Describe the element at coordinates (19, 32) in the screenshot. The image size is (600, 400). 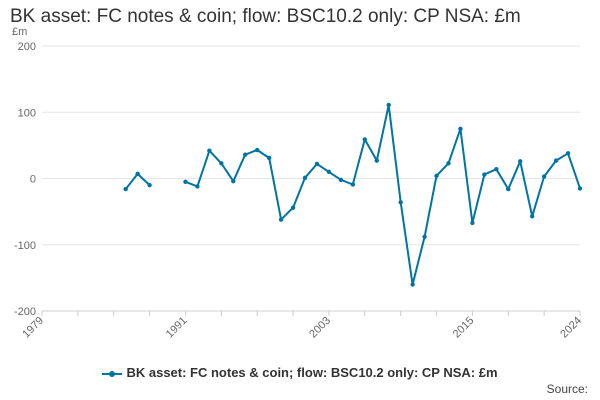
I see `y-axis-label: £m` at that location.